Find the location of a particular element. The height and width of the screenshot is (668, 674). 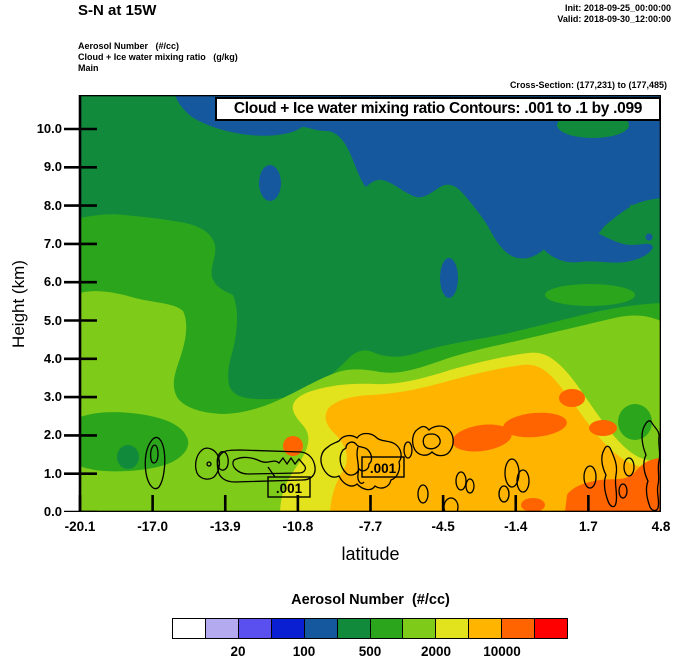

y-tick-label: 0.0 is located at coordinates (52, 511).